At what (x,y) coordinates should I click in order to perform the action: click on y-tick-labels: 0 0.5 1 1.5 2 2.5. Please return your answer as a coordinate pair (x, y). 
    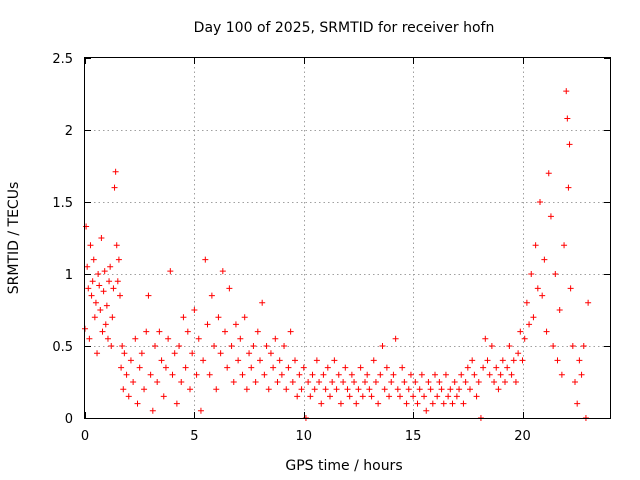
    Looking at the image, I should click on (62, 239).